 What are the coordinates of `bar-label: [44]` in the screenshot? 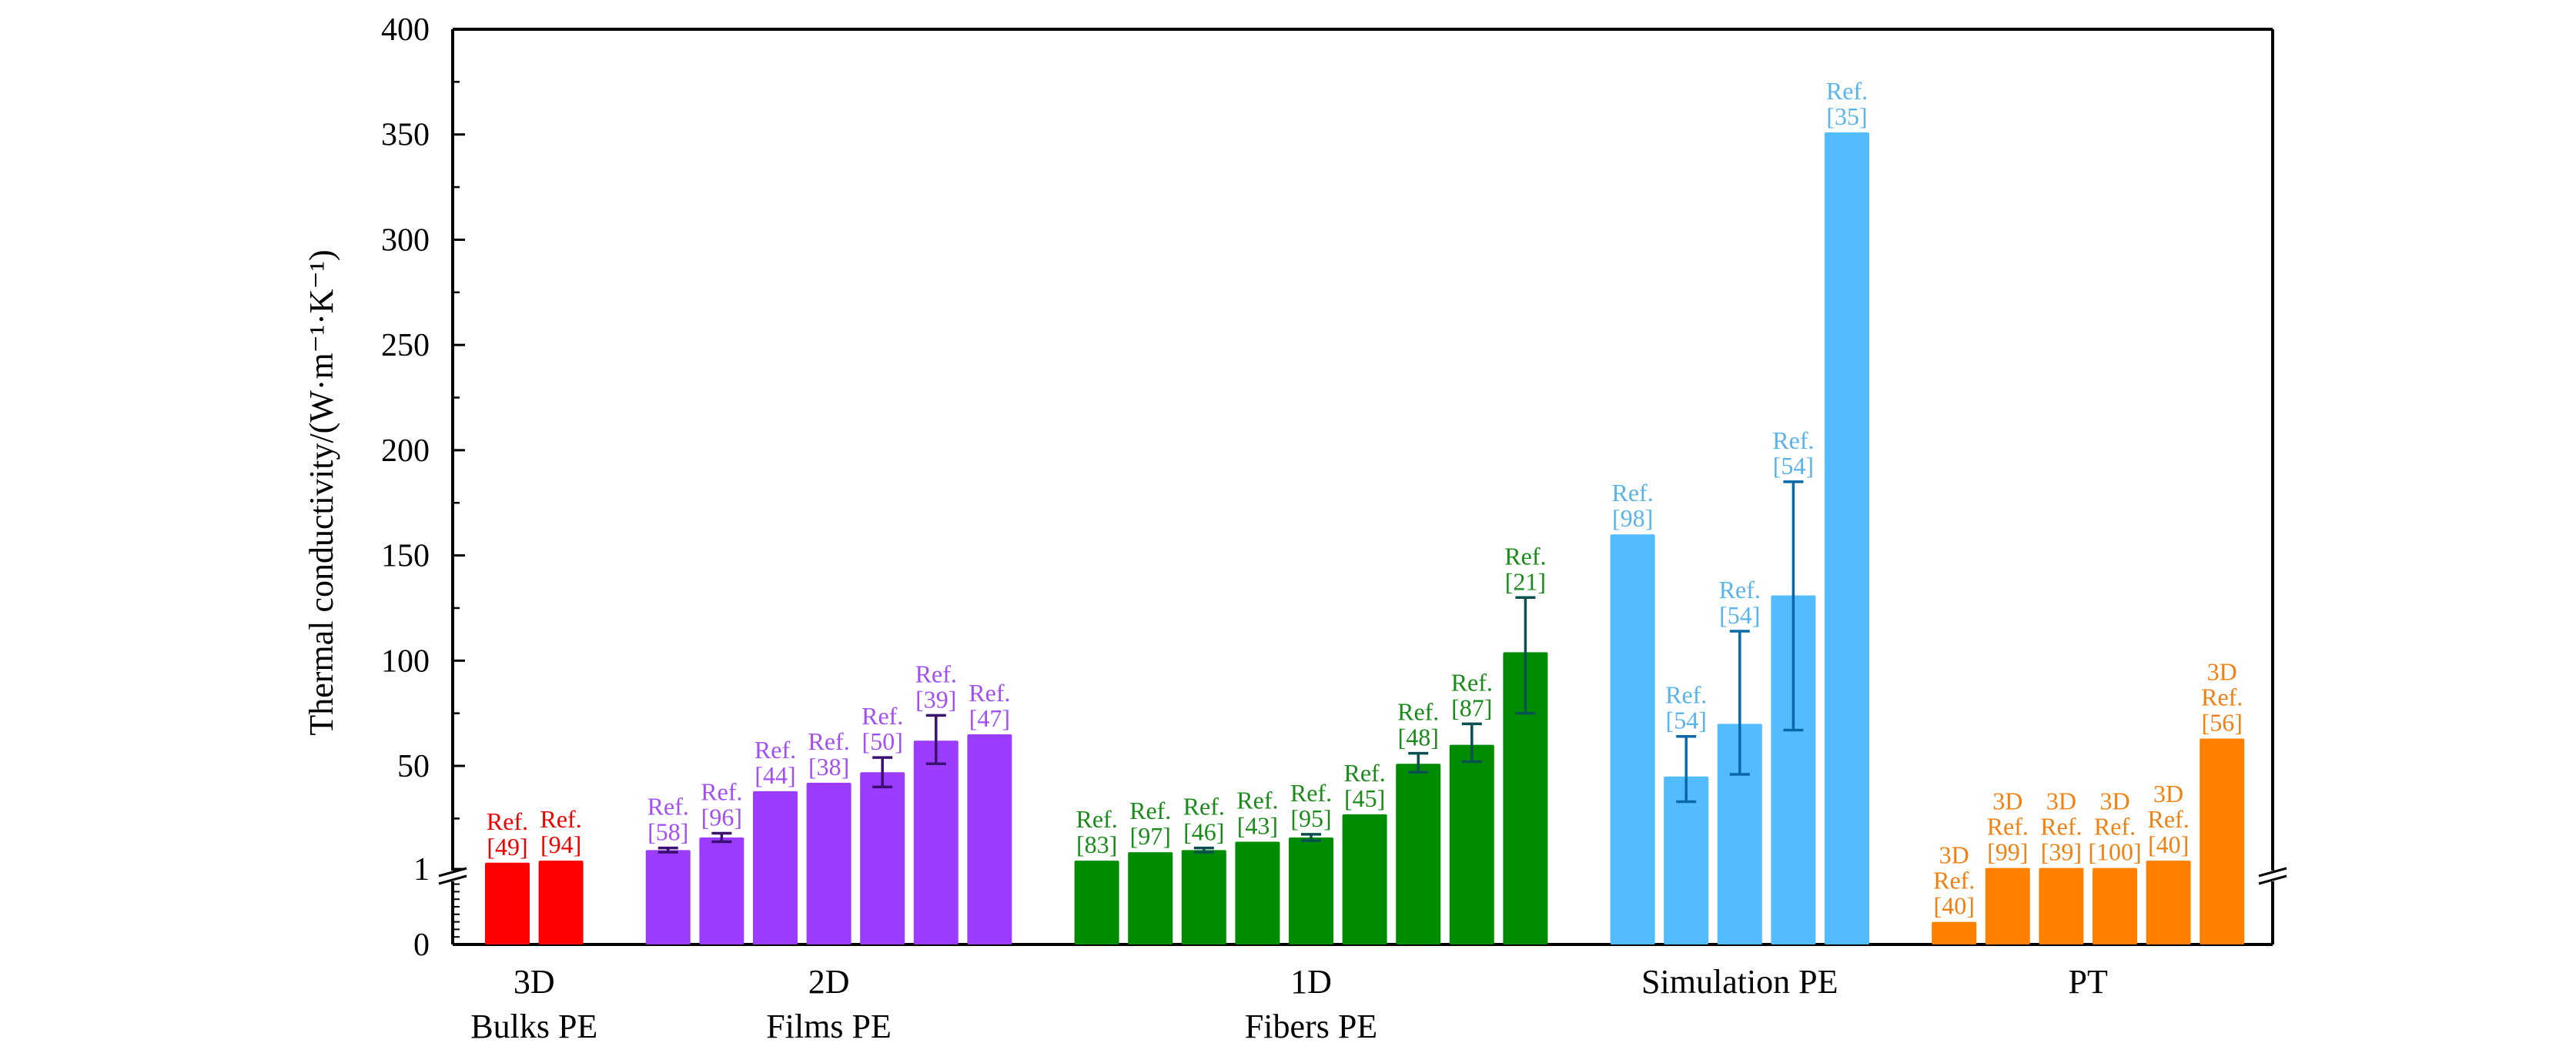 It's located at (775, 775).